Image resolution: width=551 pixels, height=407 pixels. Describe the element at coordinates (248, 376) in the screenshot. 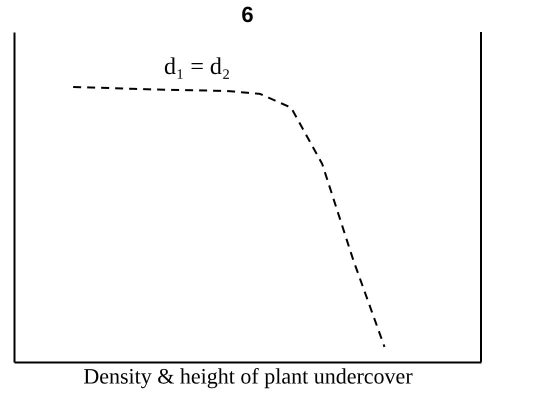

I see `x-axis-title: Density & height of plant undercover` at that location.